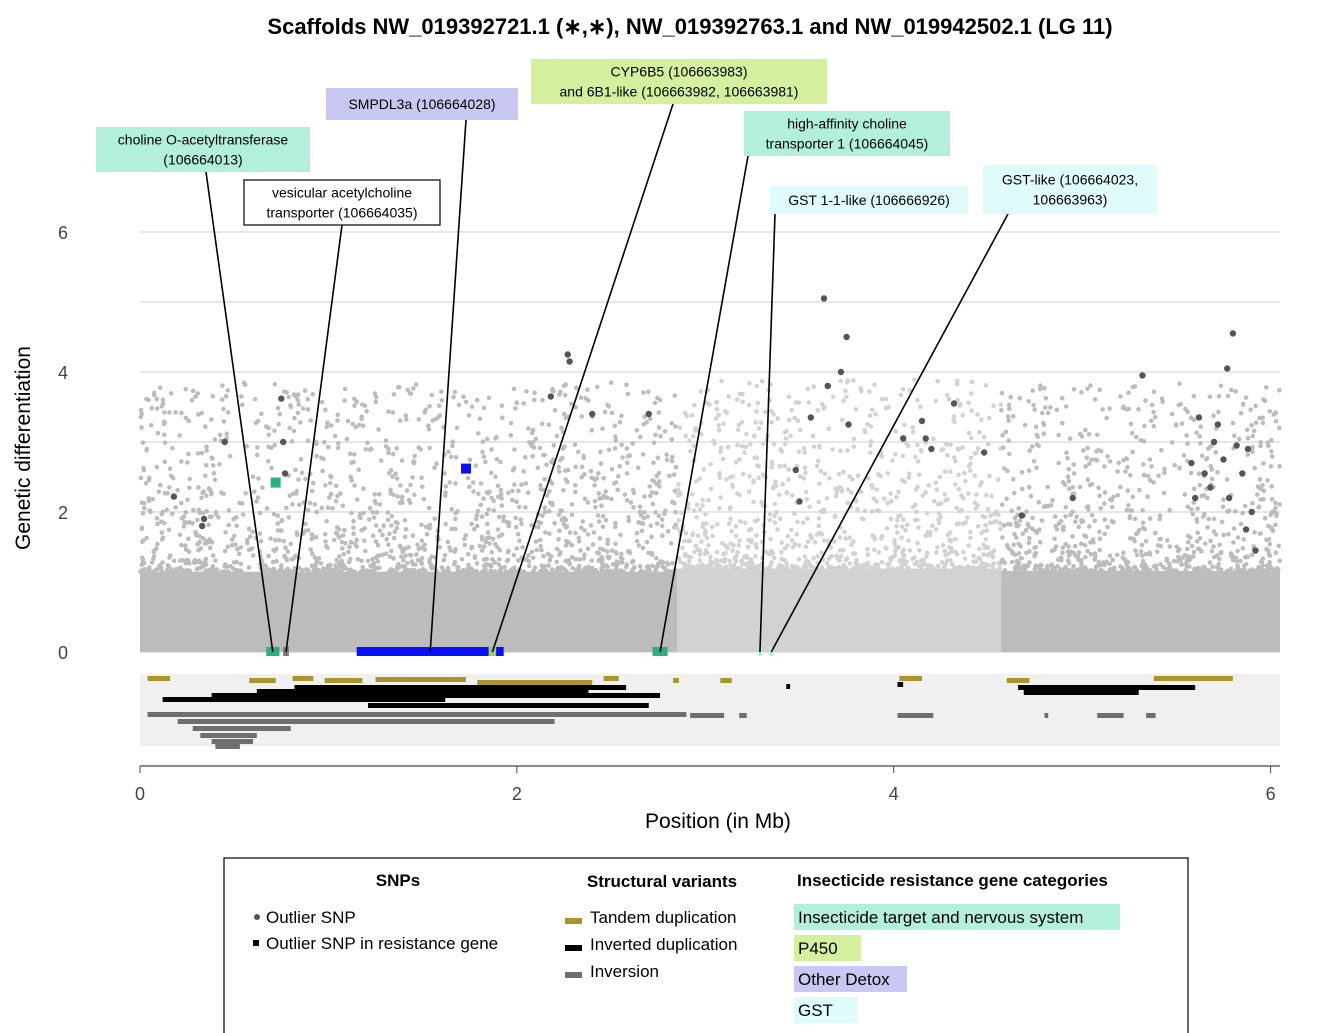 This screenshot has width=1334, height=1033. Describe the element at coordinates (257, 917) in the screenshot. I see `legend-outlier-dot` at that location.